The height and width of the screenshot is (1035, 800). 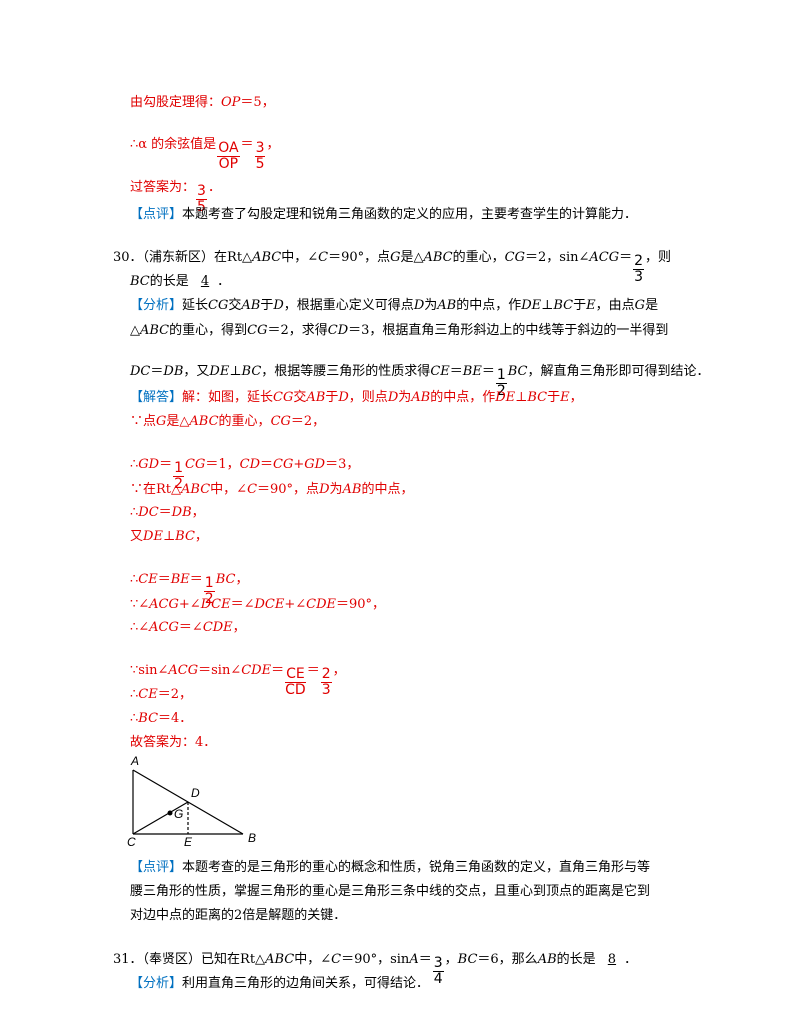 What do you see at coordinates (181, 512) in the screenshot?
I see `variable: DB` at bounding box center [181, 512].